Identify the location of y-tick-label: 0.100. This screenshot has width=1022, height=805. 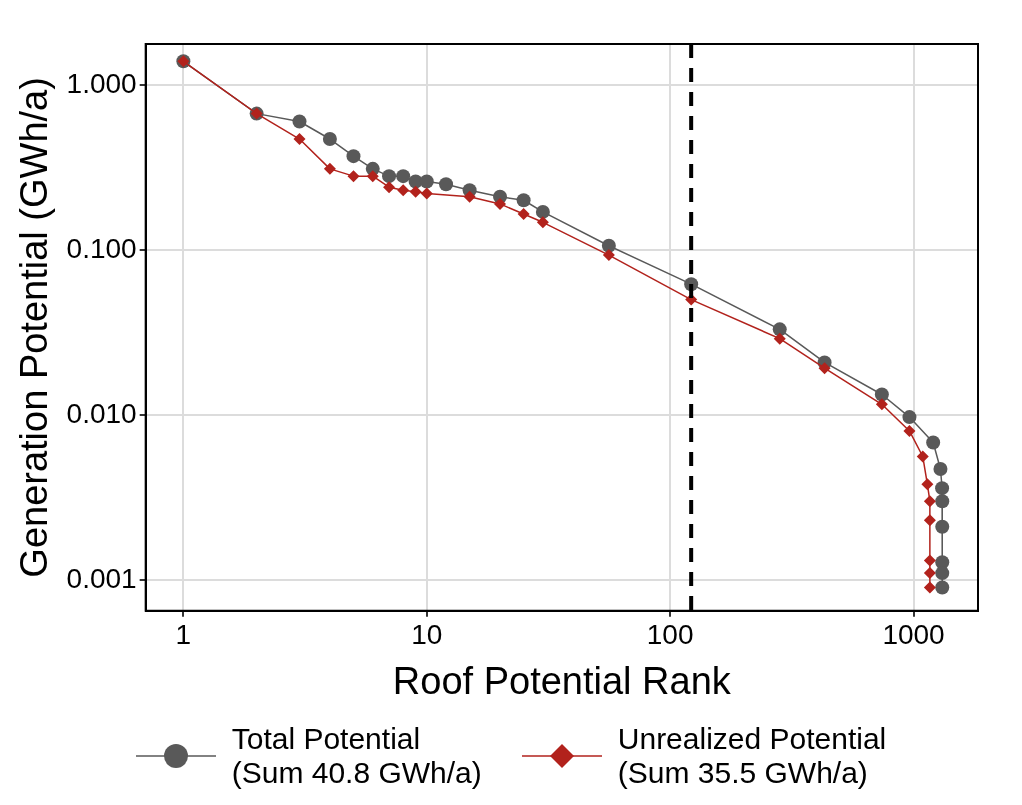
(101, 248).